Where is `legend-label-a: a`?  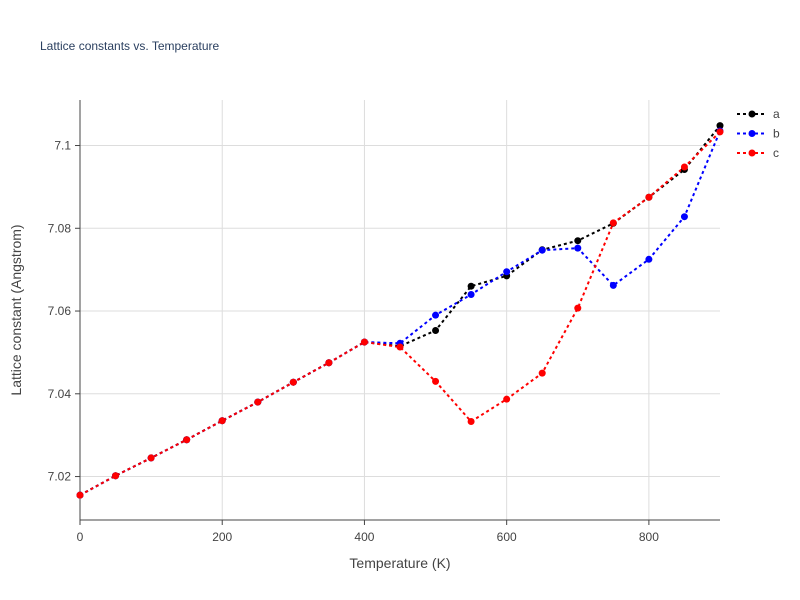 legend-label-a: a is located at coordinates (776, 114).